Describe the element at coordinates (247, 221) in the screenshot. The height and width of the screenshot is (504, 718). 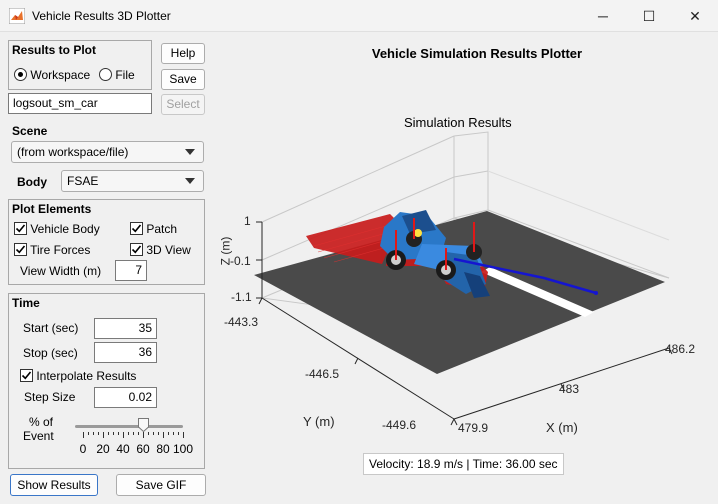
I see `z-tick-1: 1` at that location.